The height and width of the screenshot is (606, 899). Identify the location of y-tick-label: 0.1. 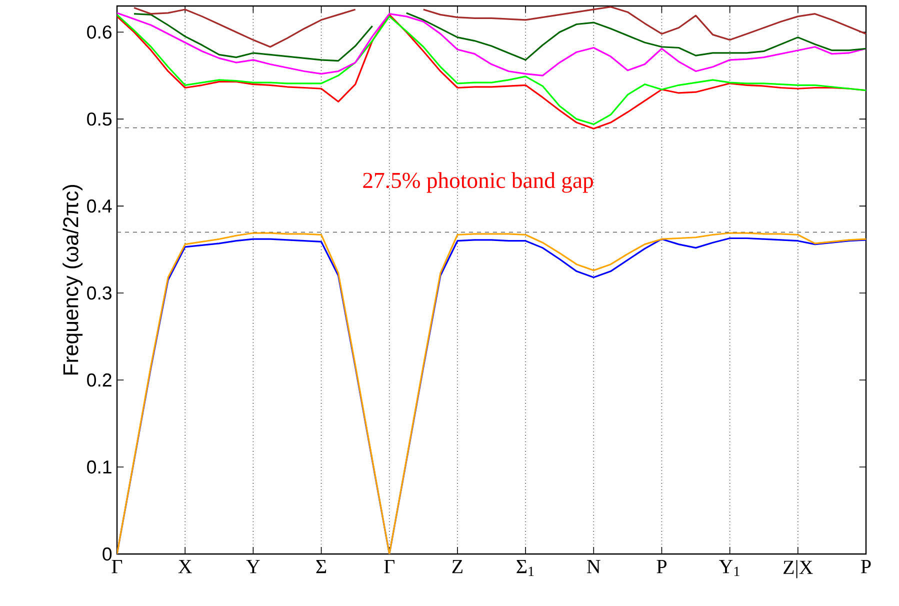
(99, 467).